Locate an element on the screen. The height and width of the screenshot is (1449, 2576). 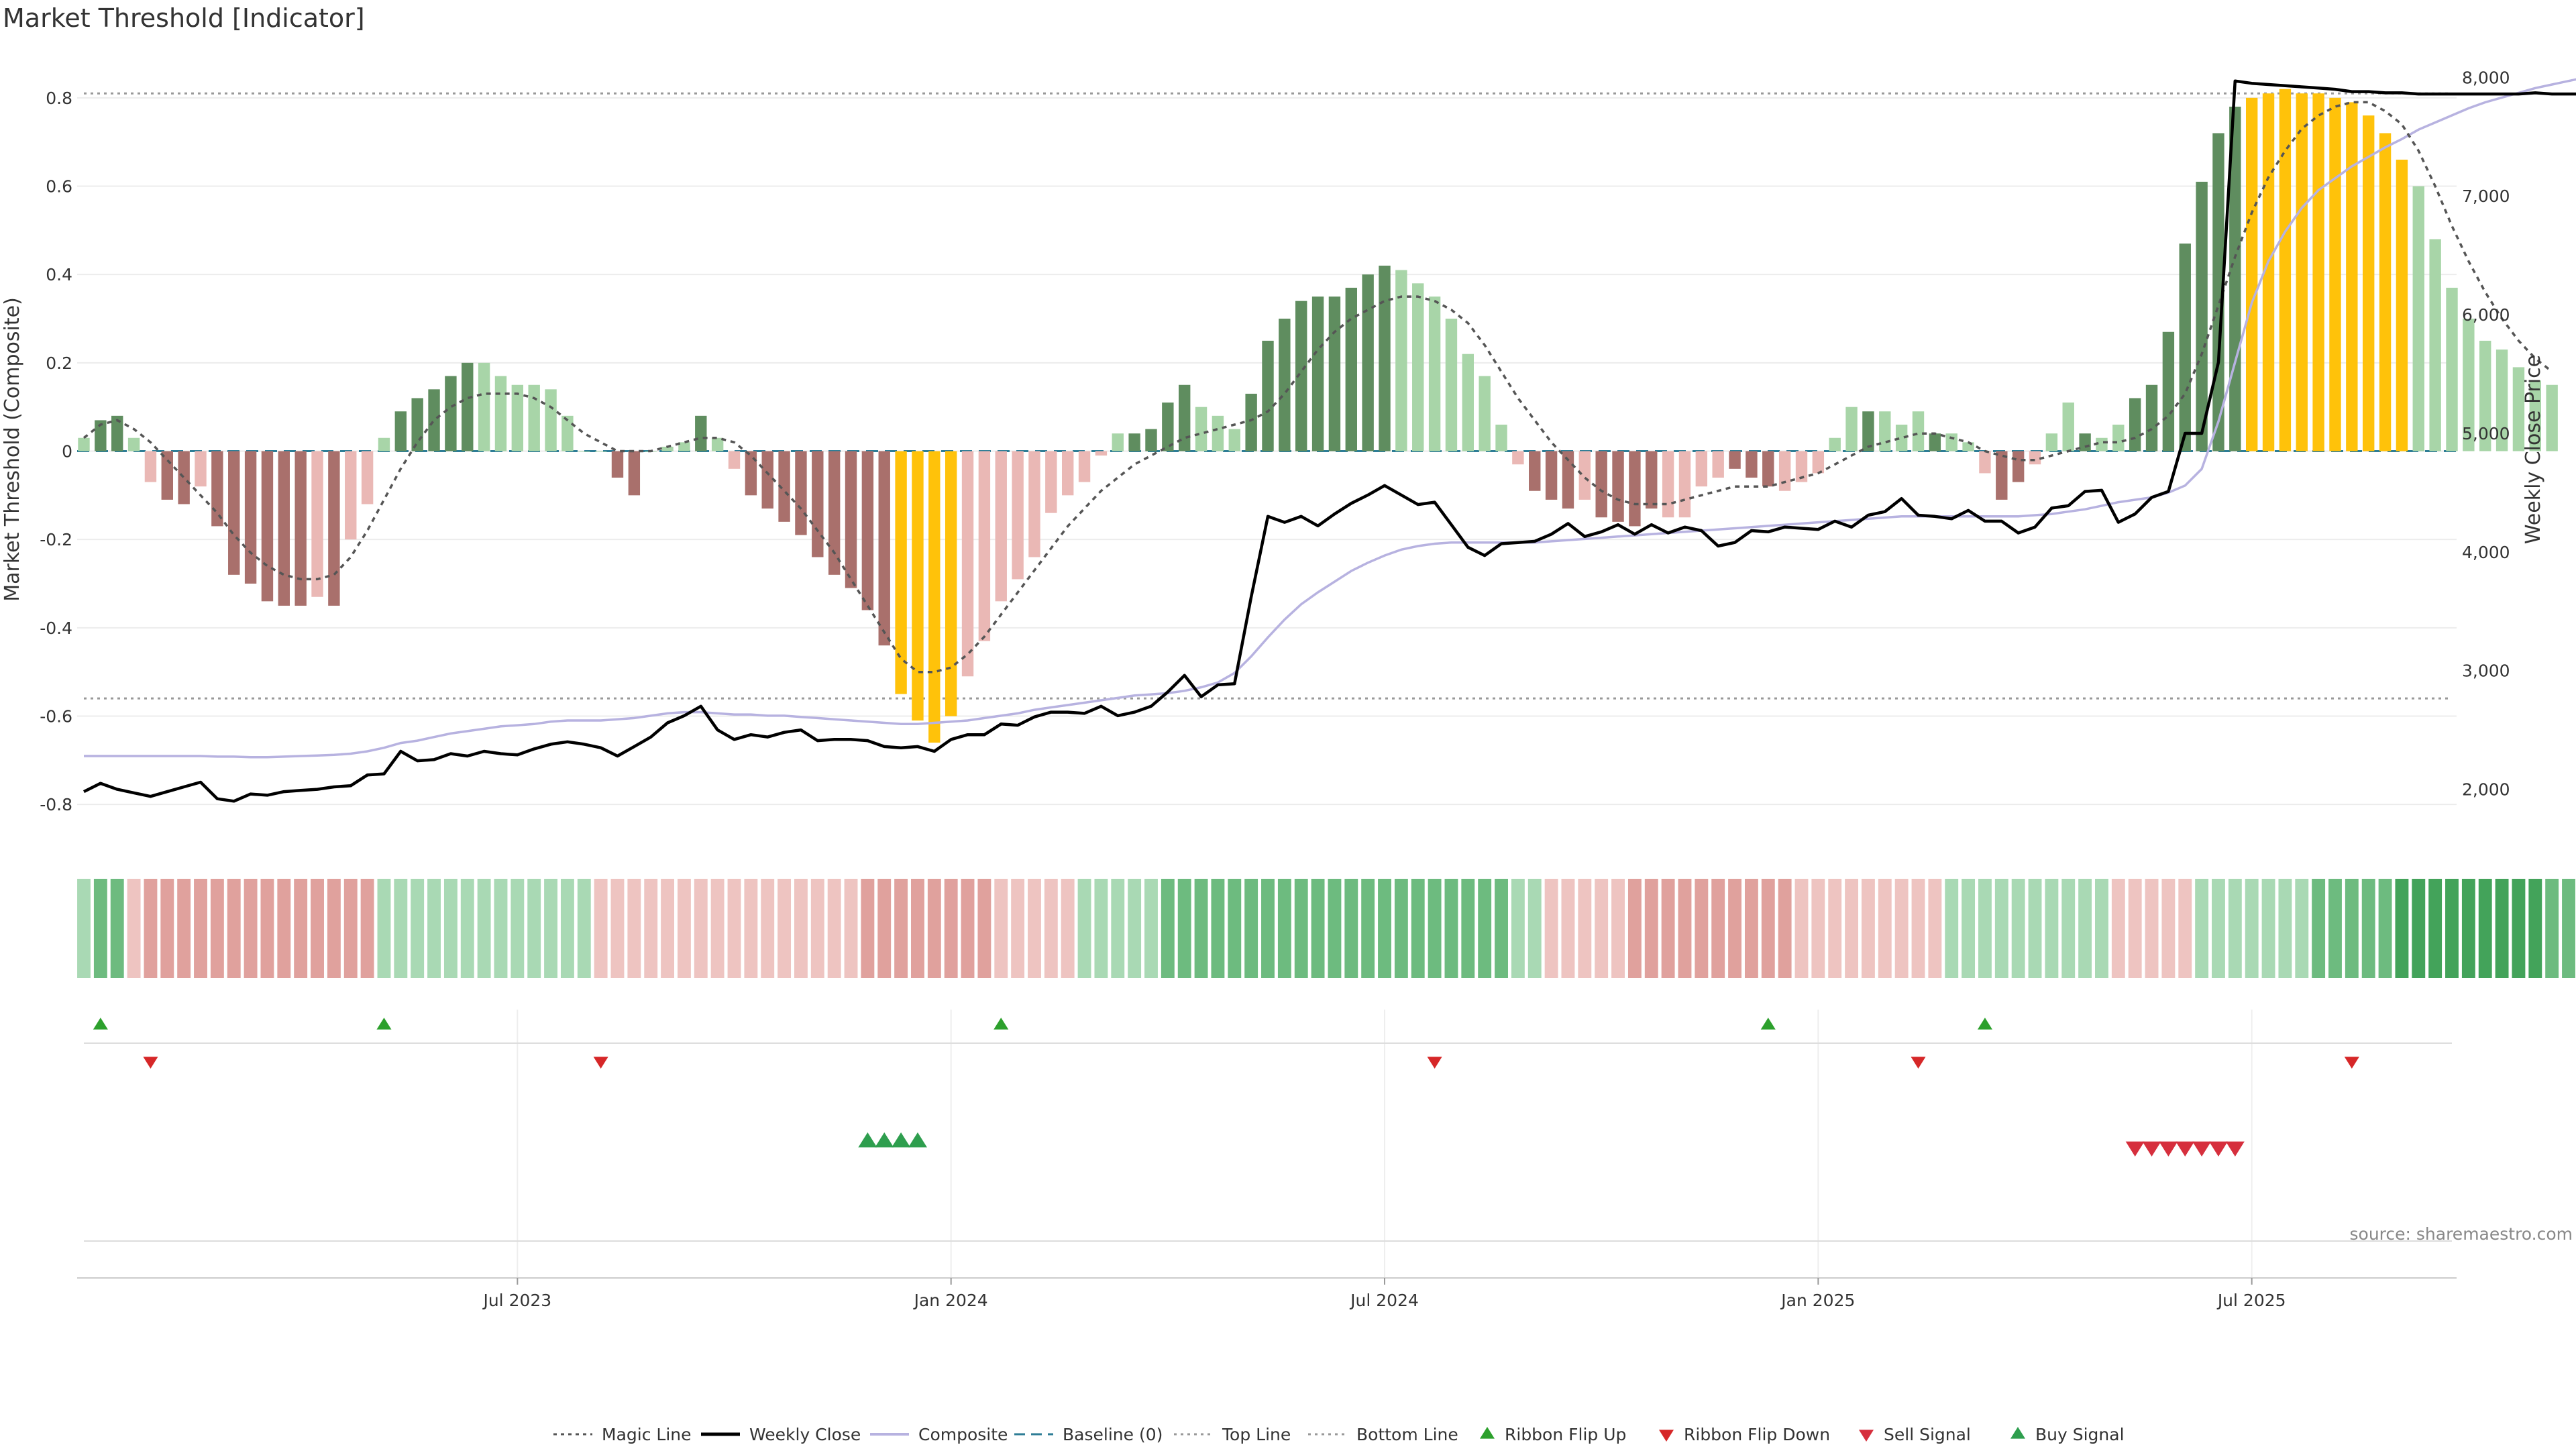
x-tick-label: Jul 2023 is located at coordinates (516, 1300).